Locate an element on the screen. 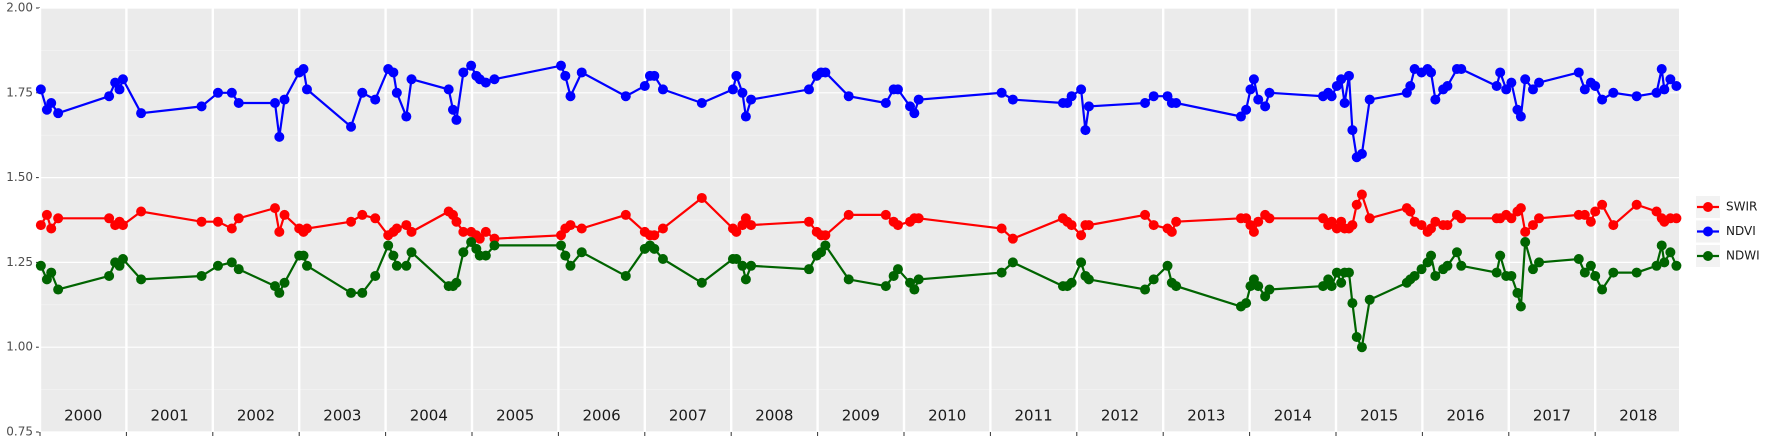  year-label: 2002 is located at coordinates (256, 416).